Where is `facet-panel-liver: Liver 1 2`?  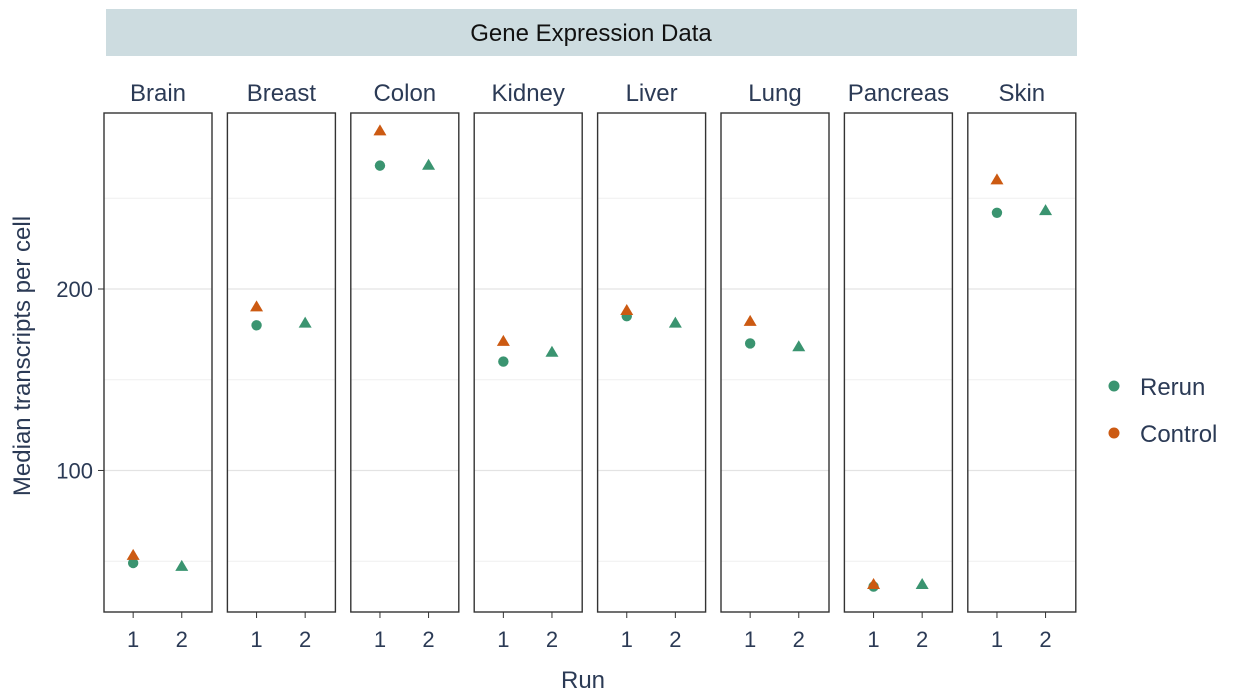 facet-panel-liver: Liver 1 2 is located at coordinates (651, 366).